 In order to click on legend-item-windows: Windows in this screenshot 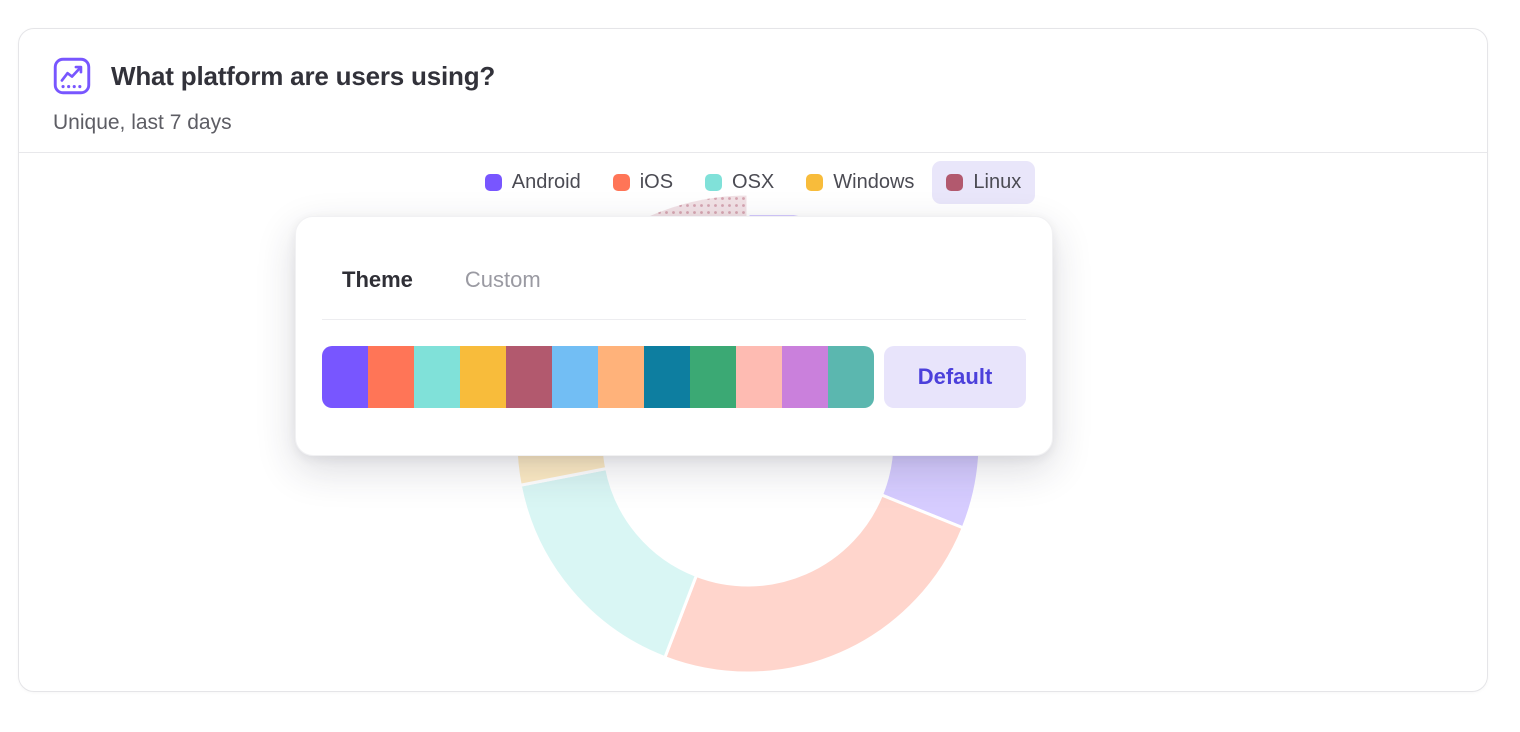, I will do `click(860, 182)`.